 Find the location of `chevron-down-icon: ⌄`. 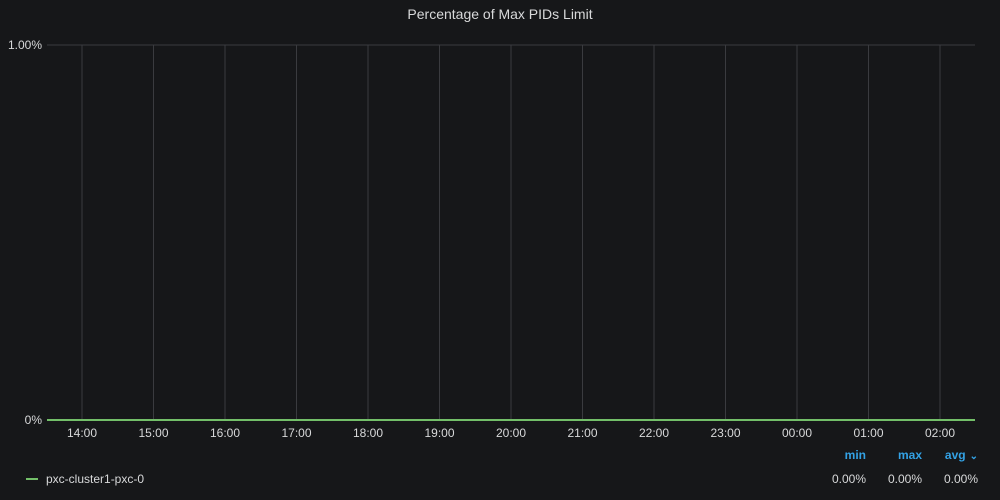

chevron-down-icon: ⌄ is located at coordinates (973, 456).